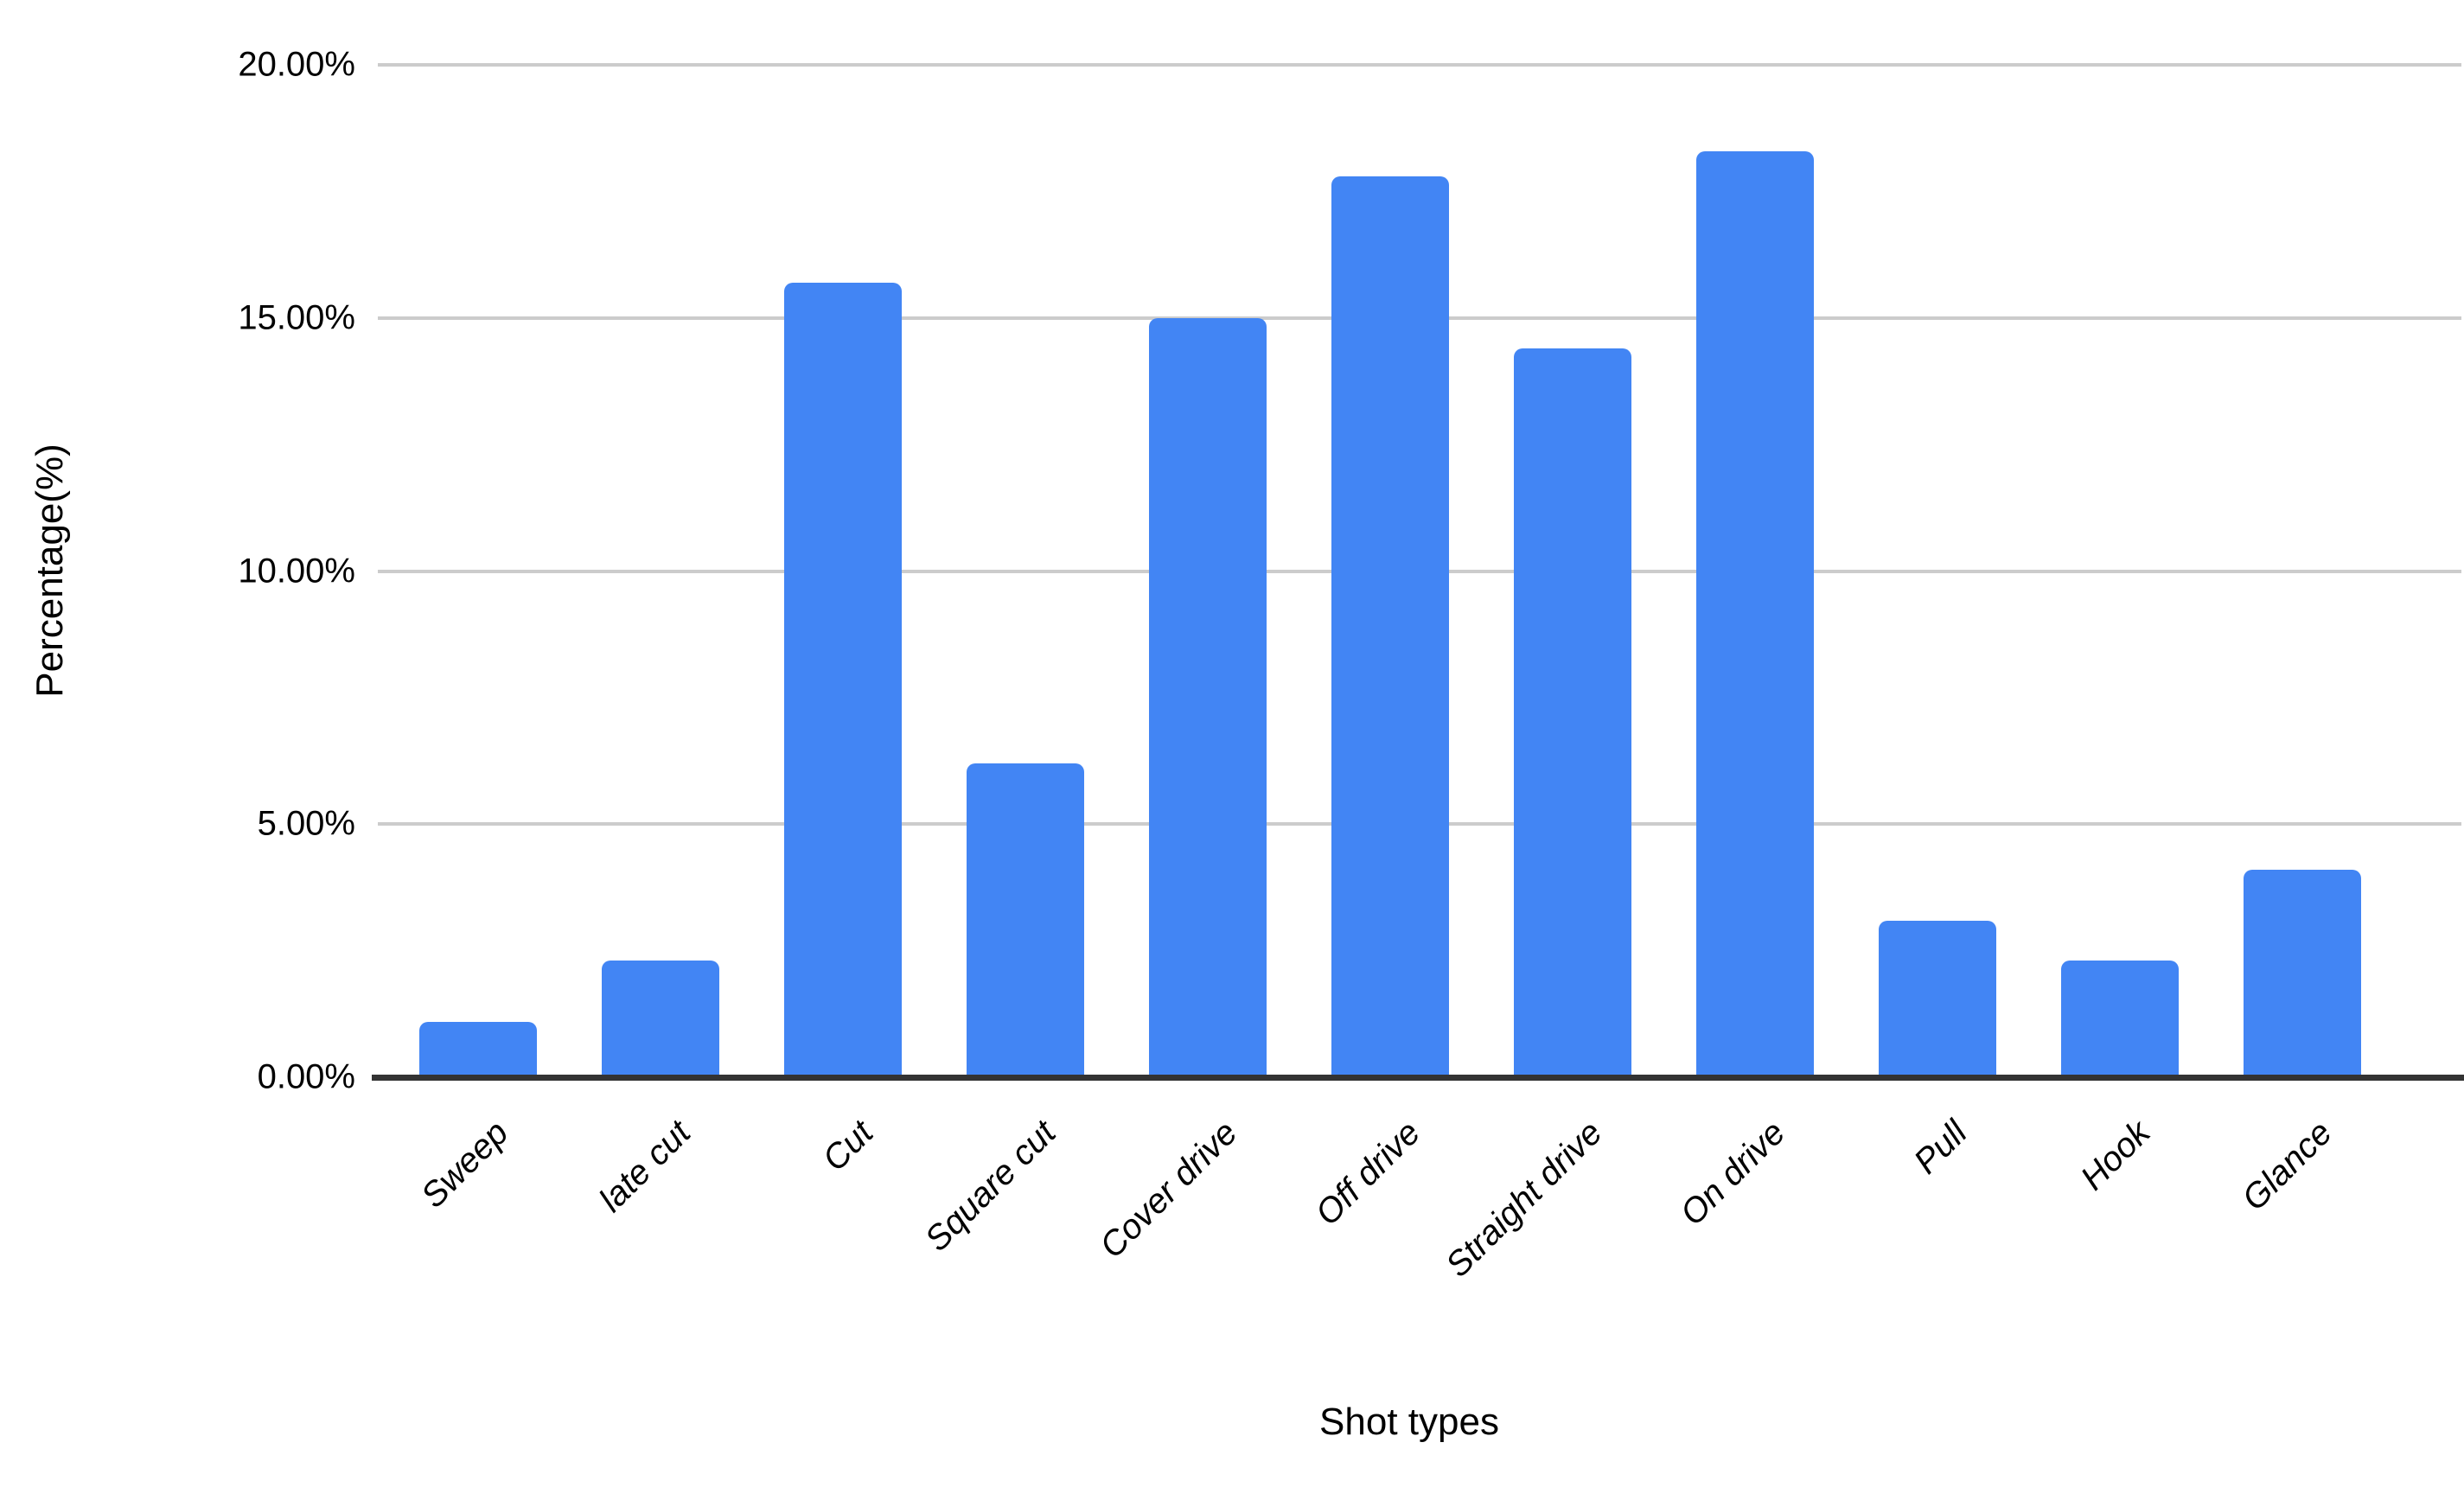 Image resolution: width=2464 pixels, height=1500 pixels. Describe the element at coordinates (1941, 1148) in the screenshot. I see `x-axis-category-label: Pull` at that location.